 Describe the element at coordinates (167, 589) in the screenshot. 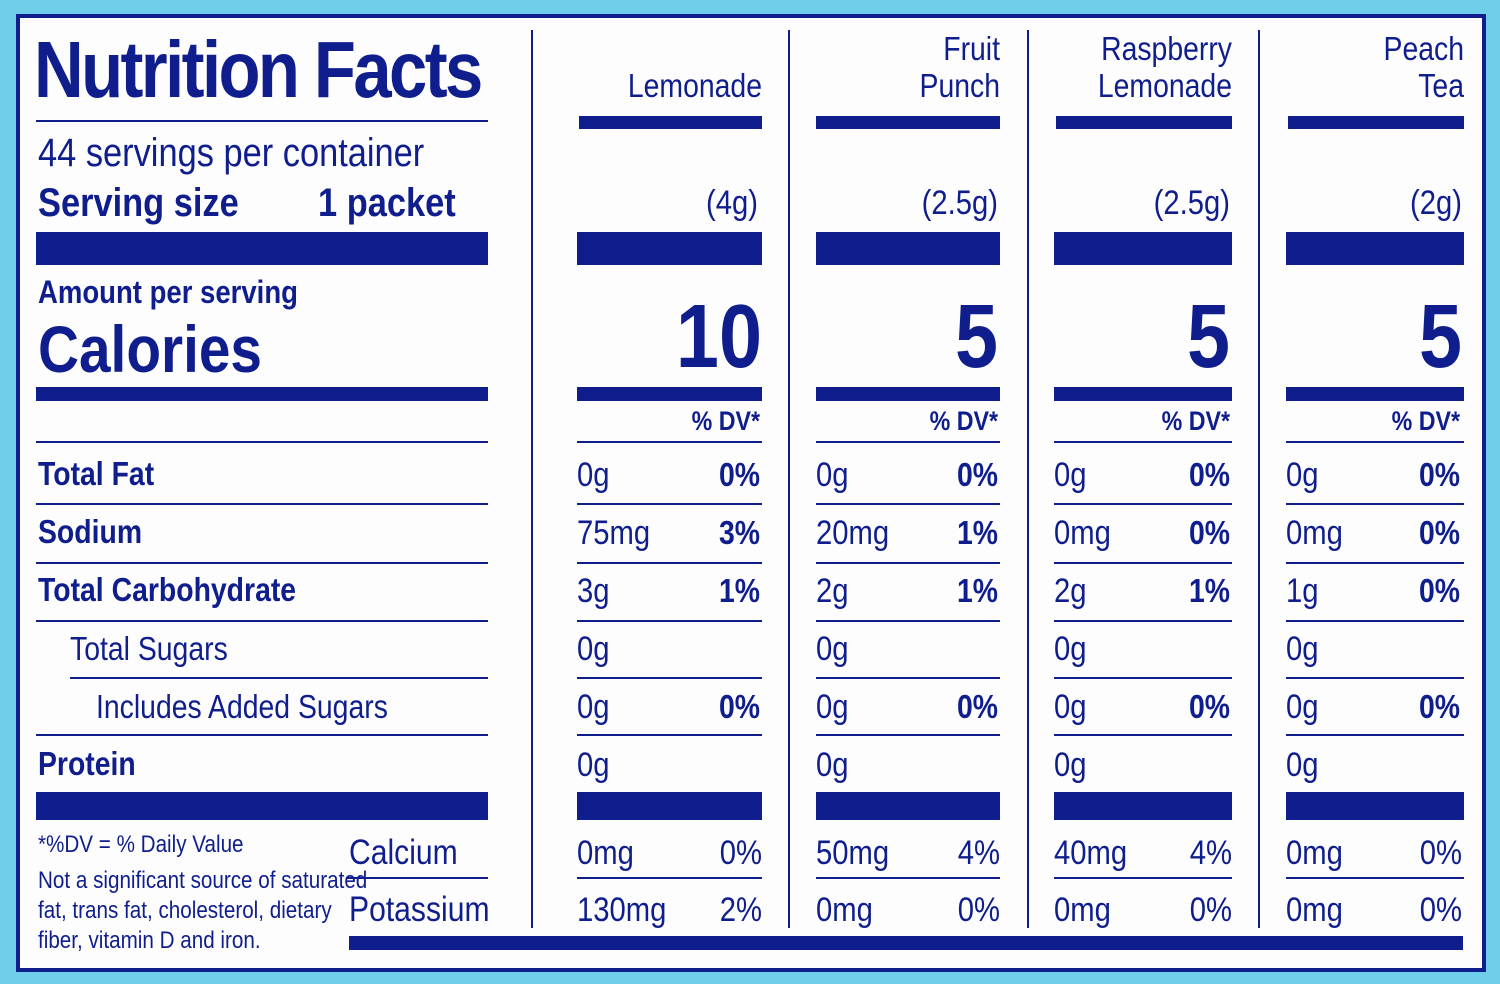

I see `nutrient-total-carbohydrate: Total Carbohydrate` at that location.